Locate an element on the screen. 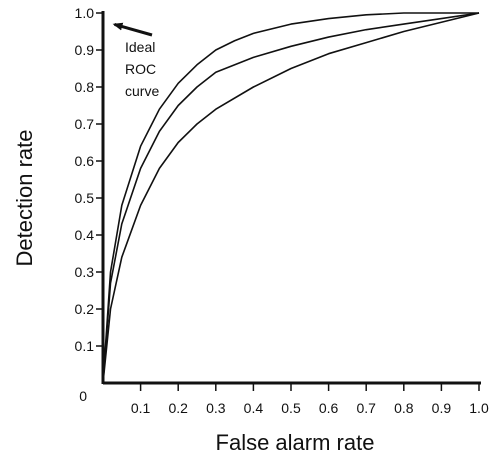  annotation-line-ideal: Ideal is located at coordinates (140, 47).